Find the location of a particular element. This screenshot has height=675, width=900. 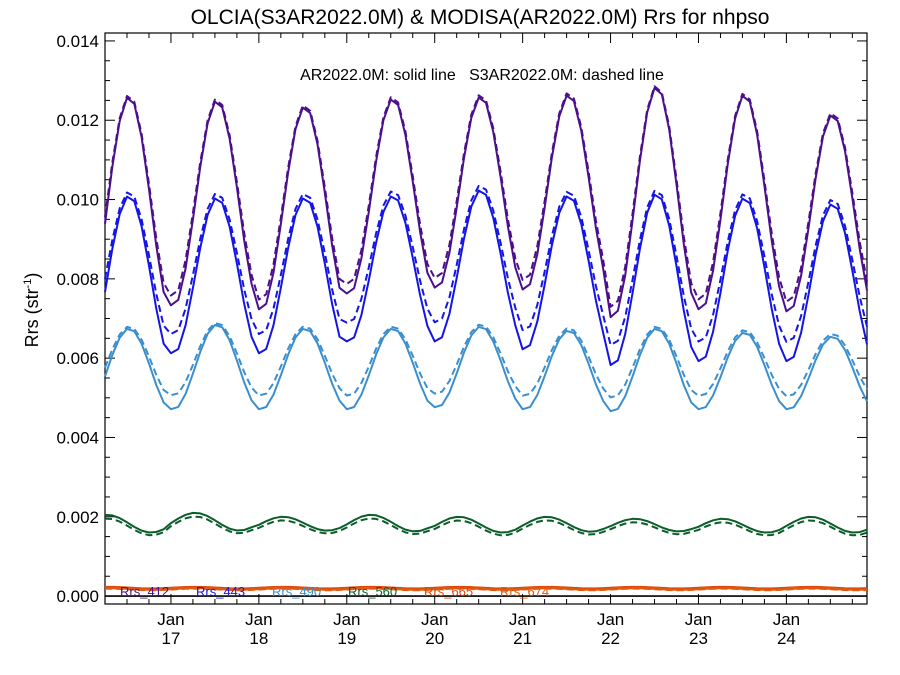

x-tick-label-year: 17 is located at coordinates (170, 638).